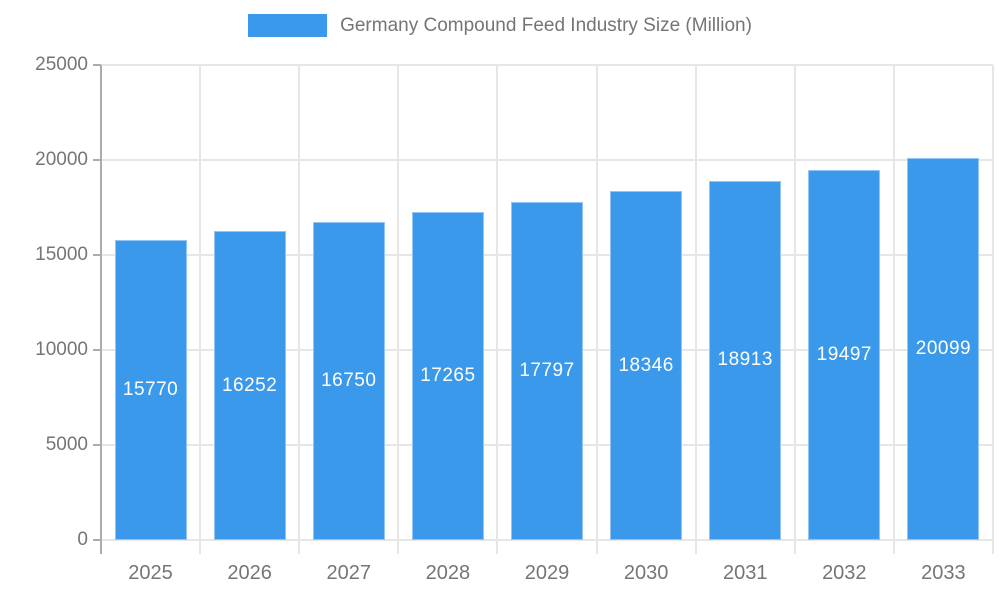 This screenshot has height=600, width=1000. Describe the element at coordinates (61, 159) in the screenshot. I see `y-axis-tick-label: 20000` at that location.